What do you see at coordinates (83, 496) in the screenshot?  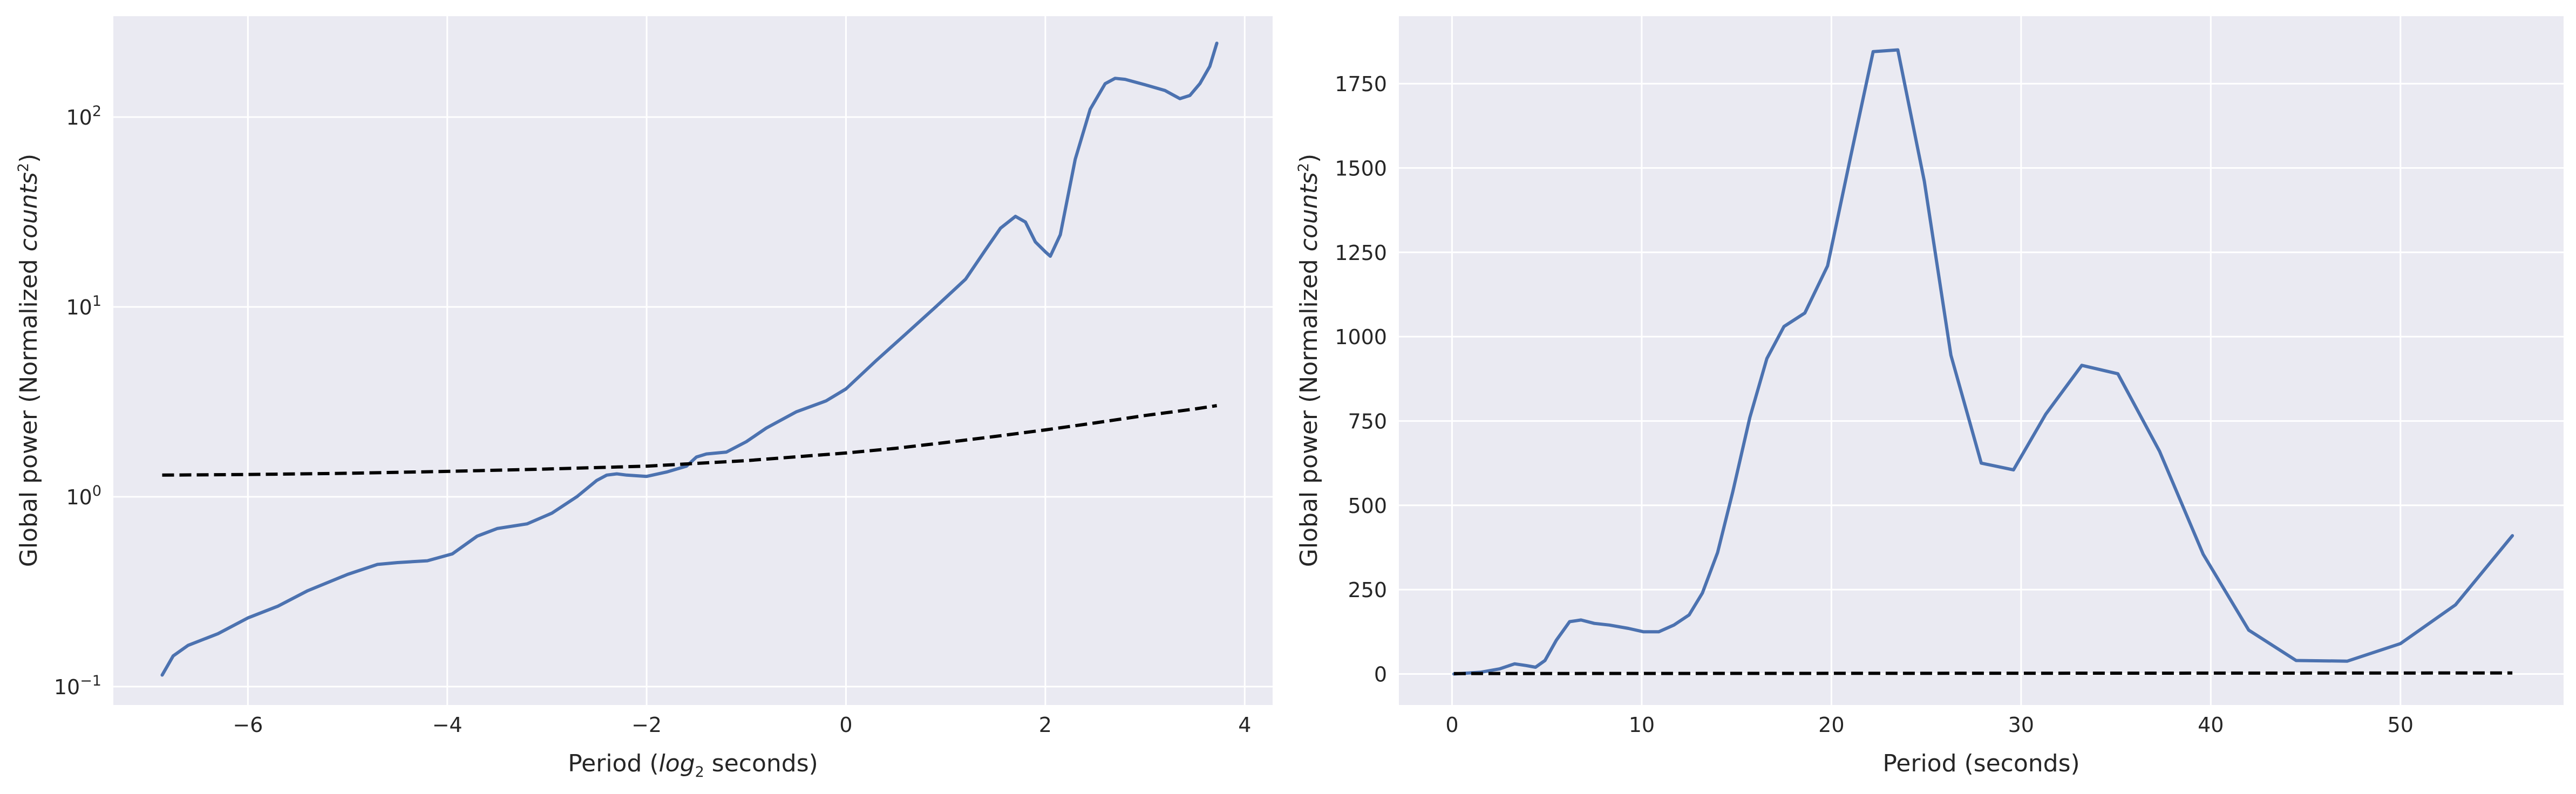 I see `left-y-tick-label: 10⁰` at bounding box center [83, 496].